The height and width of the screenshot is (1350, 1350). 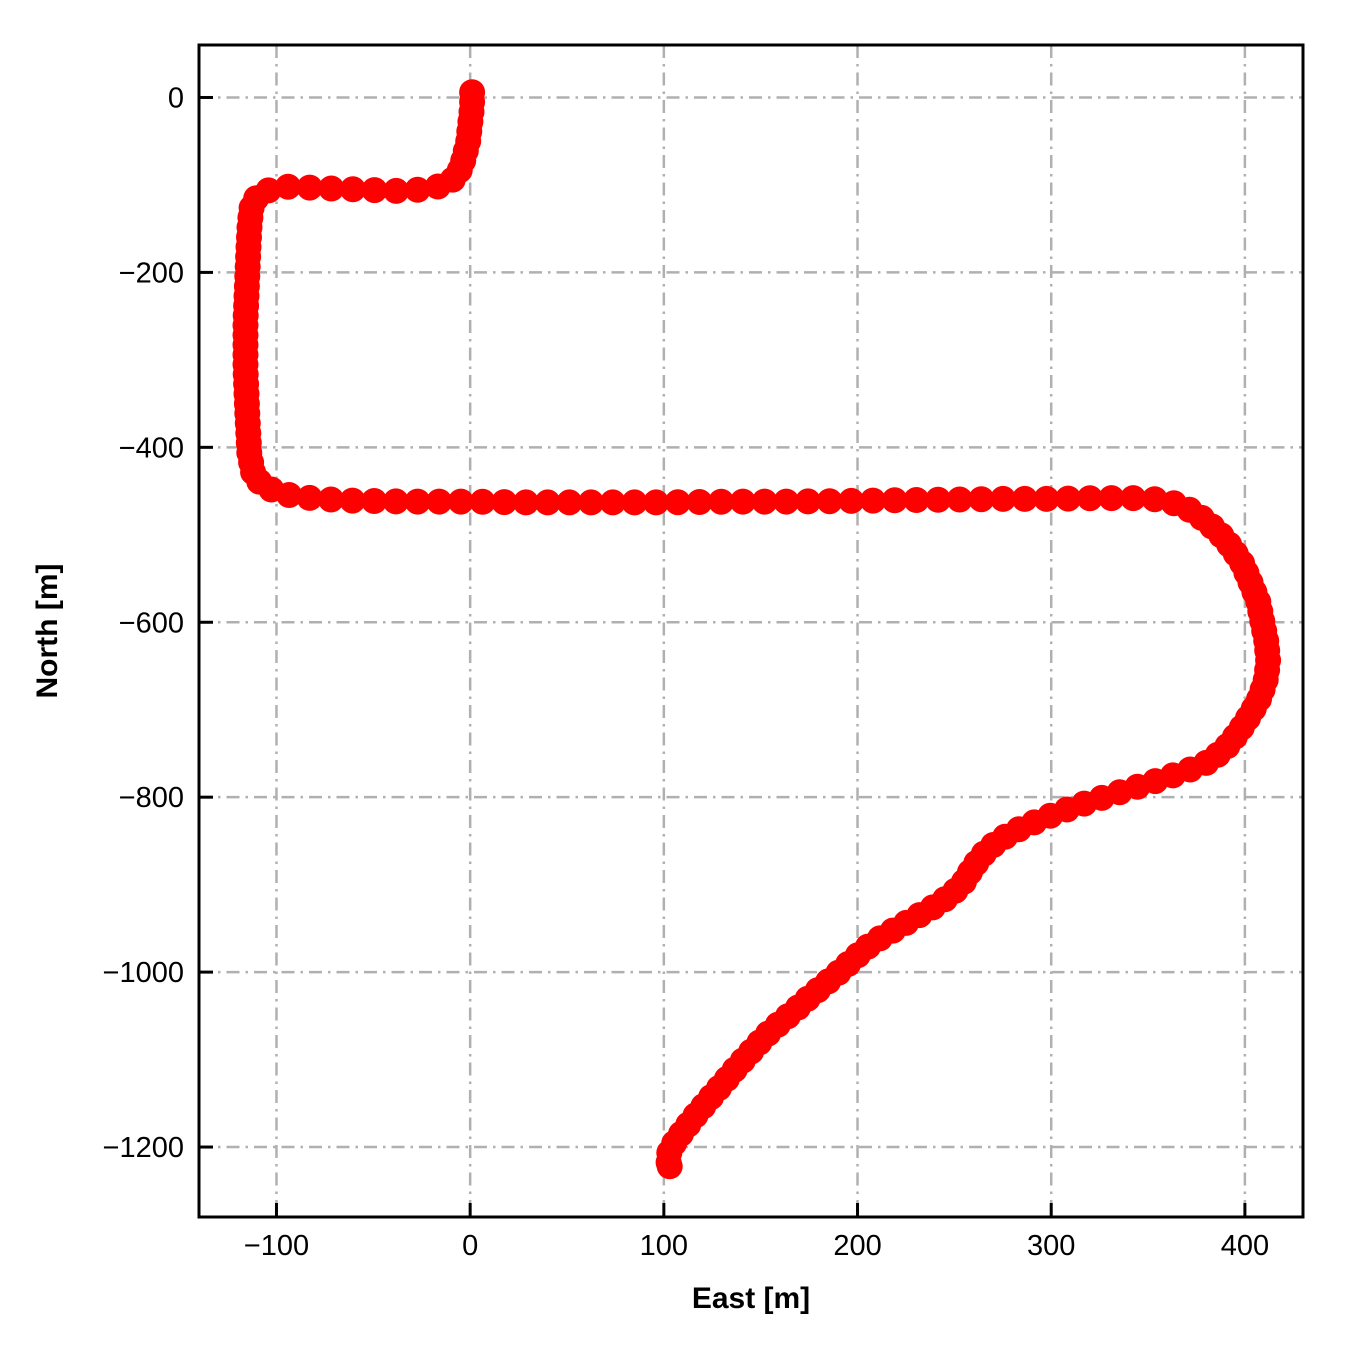 I want to click on x-tick-label: 300, so click(x=1051, y=1246).